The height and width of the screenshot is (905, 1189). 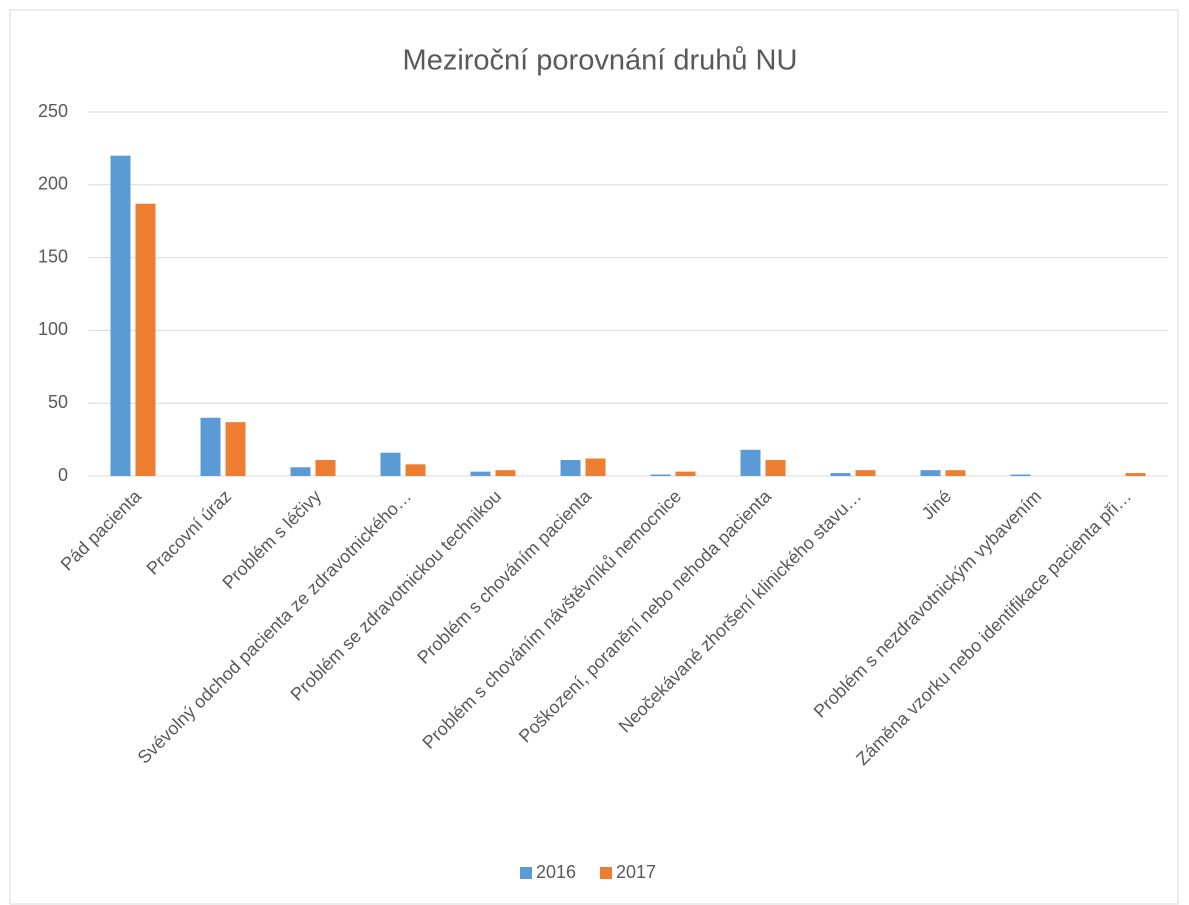 What do you see at coordinates (600, 61) in the screenshot?
I see `chart-title: Meziroční porovnání druhů NU` at bounding box center [600, 61].